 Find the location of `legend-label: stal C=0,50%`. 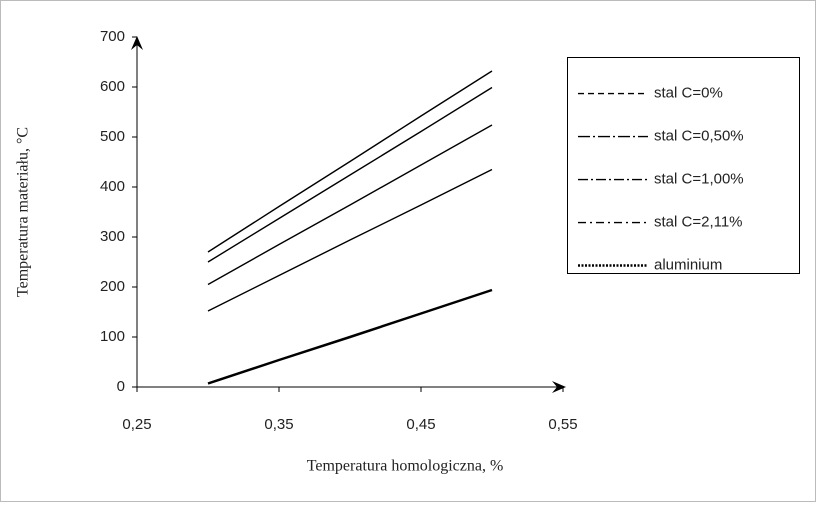

legend-label: stal C=0,50% is located at coordinates (699, 136).